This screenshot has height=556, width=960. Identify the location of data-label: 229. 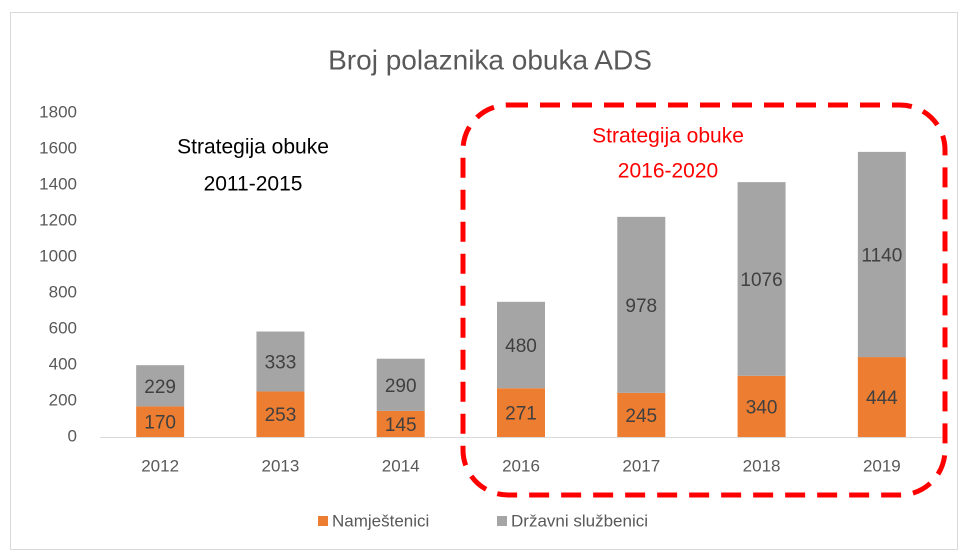
(160, 387).